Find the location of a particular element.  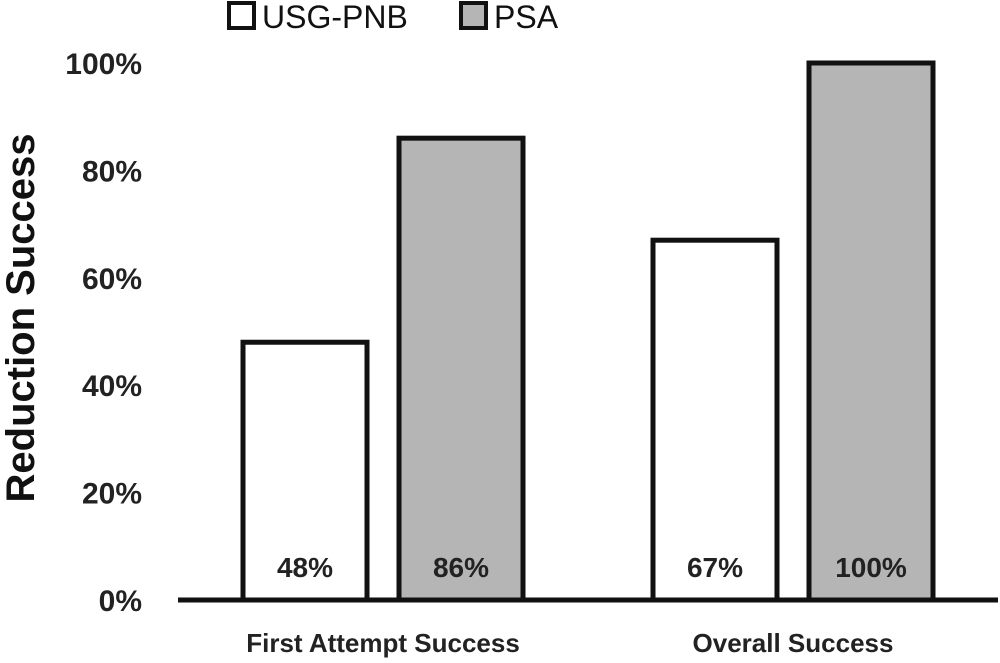

y-axis: 0% 20% 40% 60% 80% 100% is located at coordinates (103, 333).